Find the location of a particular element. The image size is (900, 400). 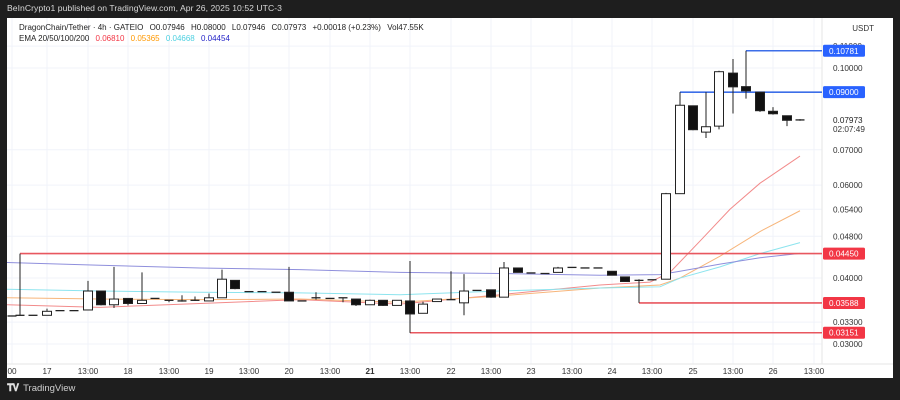

svg-text: 0.03588 is located at coordinates (844, 303).